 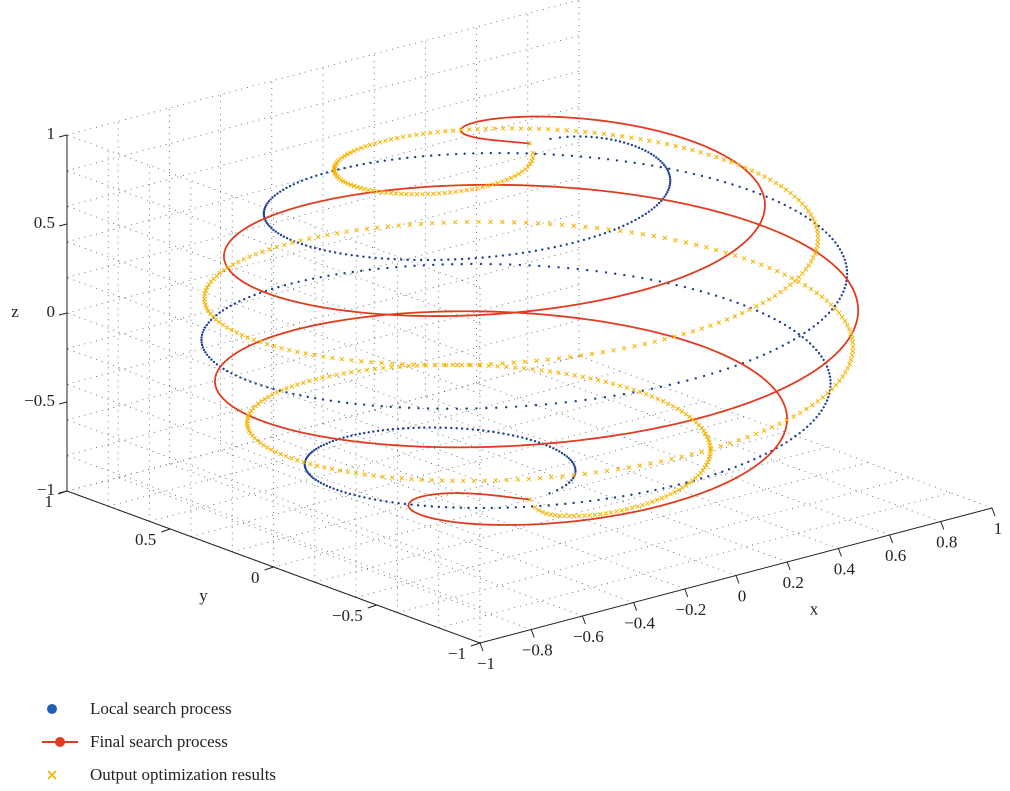 What do you see at coordinates (159, 741) in the screenshot?
I see `legend-label-final: Final search process` at bounding box center [159, 741].